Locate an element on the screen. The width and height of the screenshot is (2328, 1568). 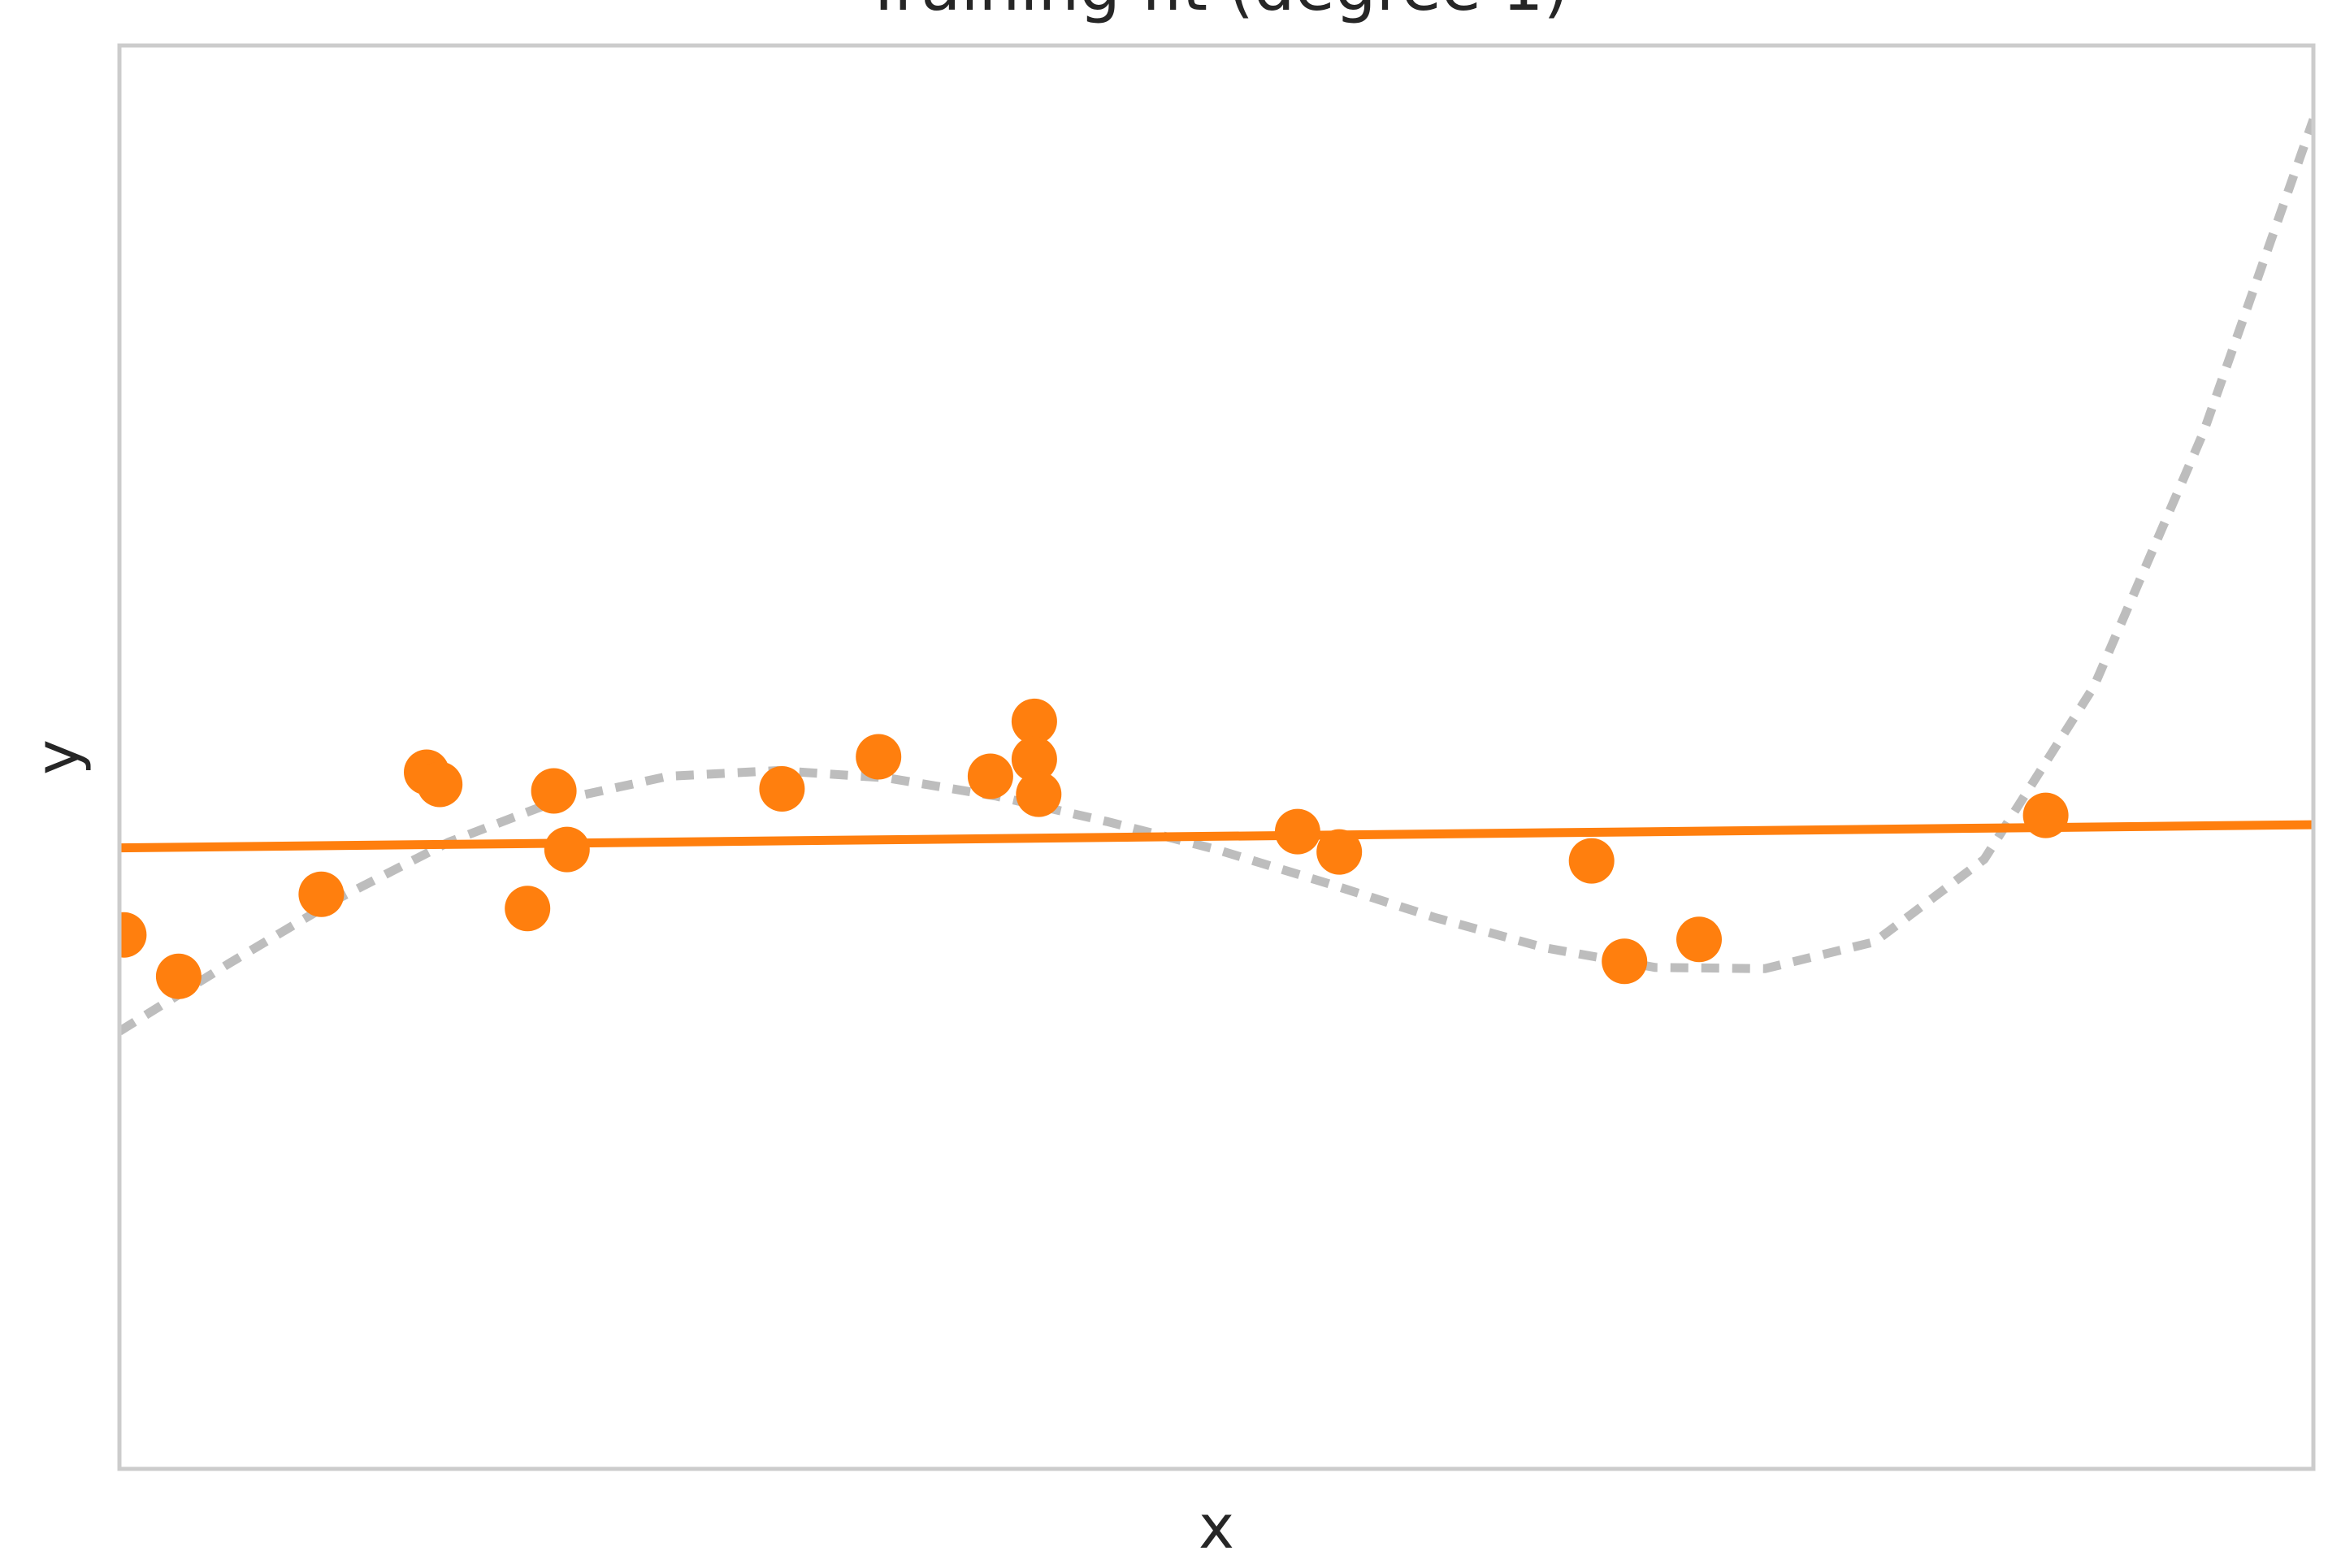
fit-line is located at coordinates (1216, 836).